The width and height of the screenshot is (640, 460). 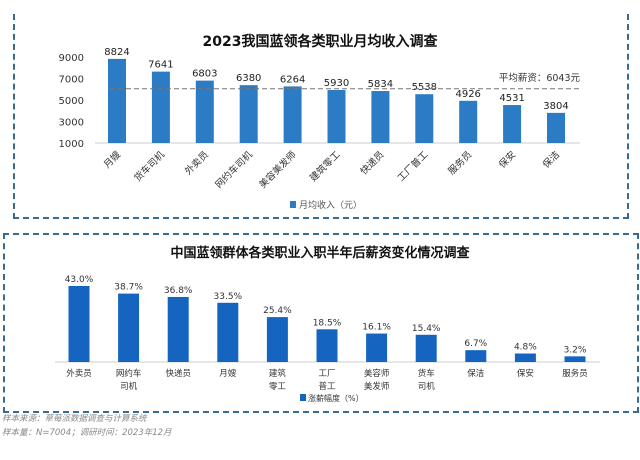 What do you see at coordinates (426, 329) in the screenshot?
I see `data-label: 15.4%` at bounding box center [426, 329].